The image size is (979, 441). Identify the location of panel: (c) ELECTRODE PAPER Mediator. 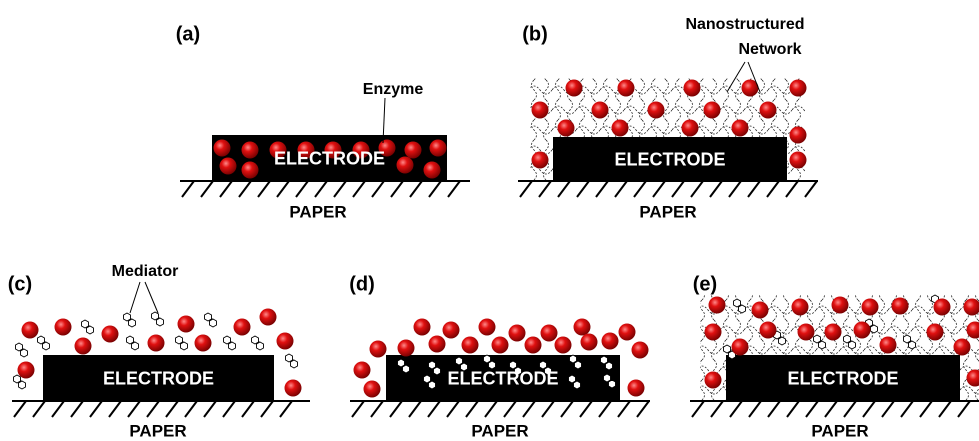
(159, 351).